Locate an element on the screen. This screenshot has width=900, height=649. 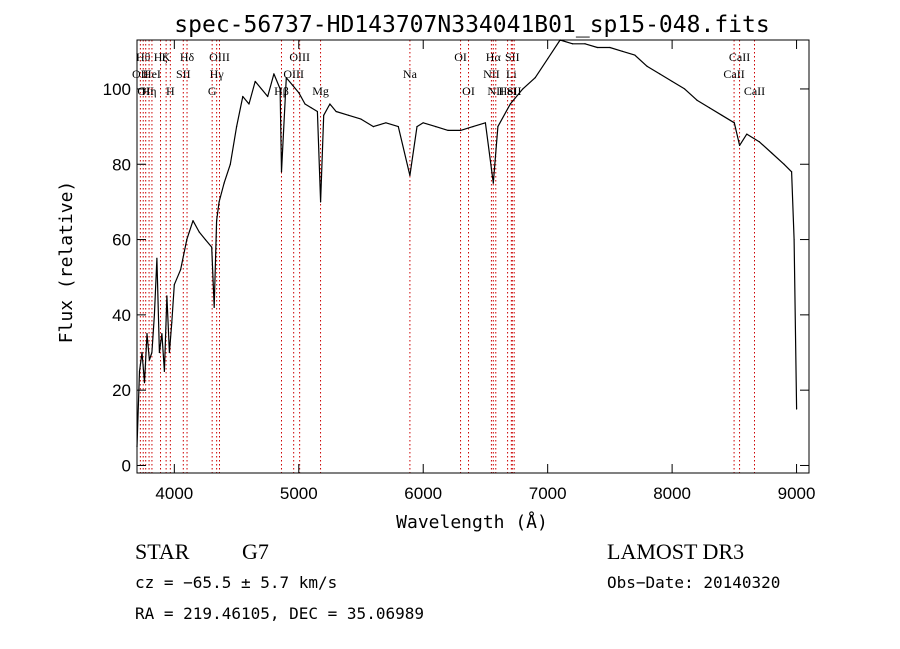
marker-label-9: Hδ is located at coordinates (187, 57).